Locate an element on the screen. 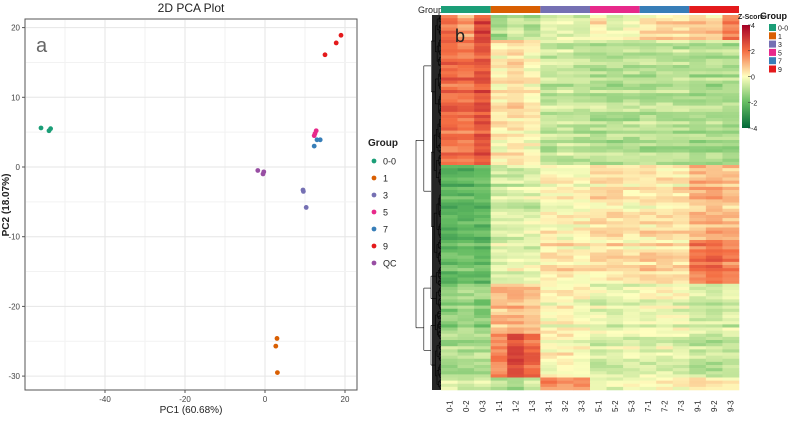 This screenshot has height=422, width=788. y-tick-label: -20 is located at coordinates (14, 306).